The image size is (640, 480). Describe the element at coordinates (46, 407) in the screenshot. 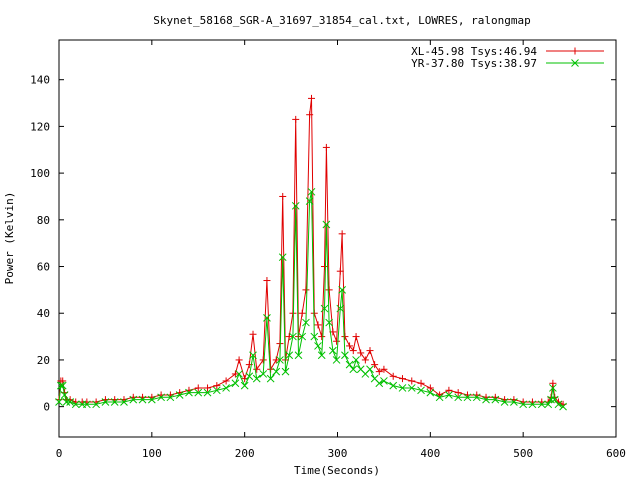

I see `y-tick-label: 0` at that location.